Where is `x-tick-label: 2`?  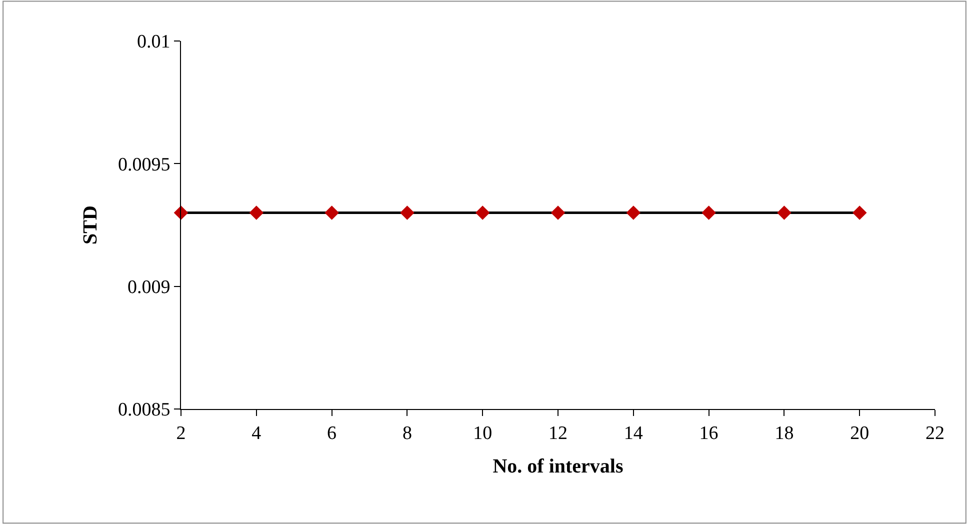 x-tick-label: 2 is located at coordinates (181, 433).